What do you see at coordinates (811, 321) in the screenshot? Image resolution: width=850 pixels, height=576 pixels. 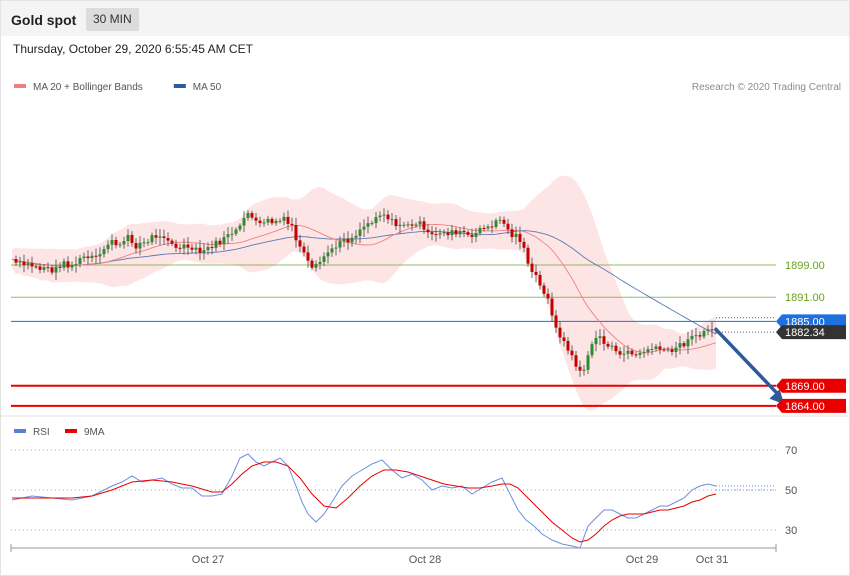 I see `level-tag-1885.00` at bounding box center [811, 321].